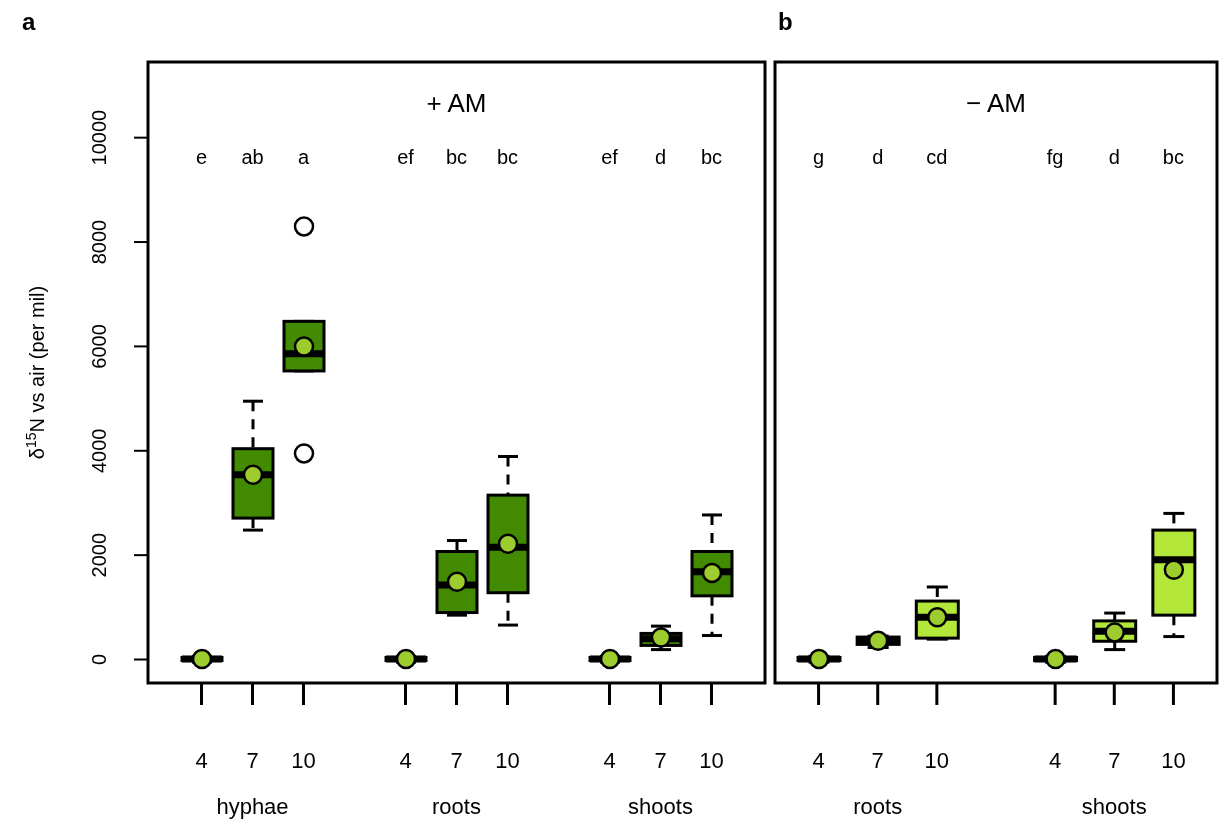 This screenshot has height=824, width=1225. I want to click on y-tick-label: 4000, so click(99, 451).